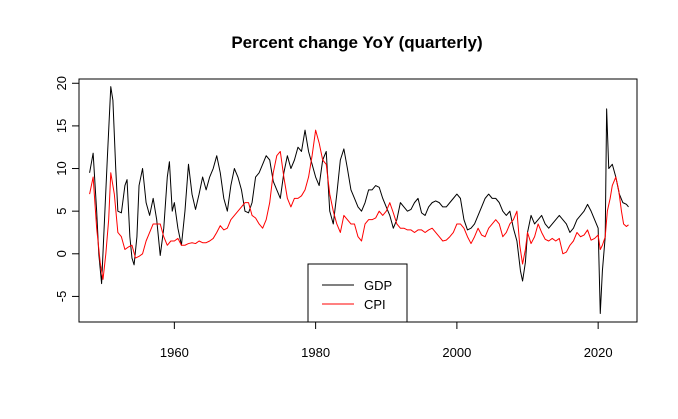 The height and width of the screenshot is (419, 678). Describe the element at coordinates (66, 189) in the screenshot. I see `y-axis: -5 0 5 10 15 20` at that location.